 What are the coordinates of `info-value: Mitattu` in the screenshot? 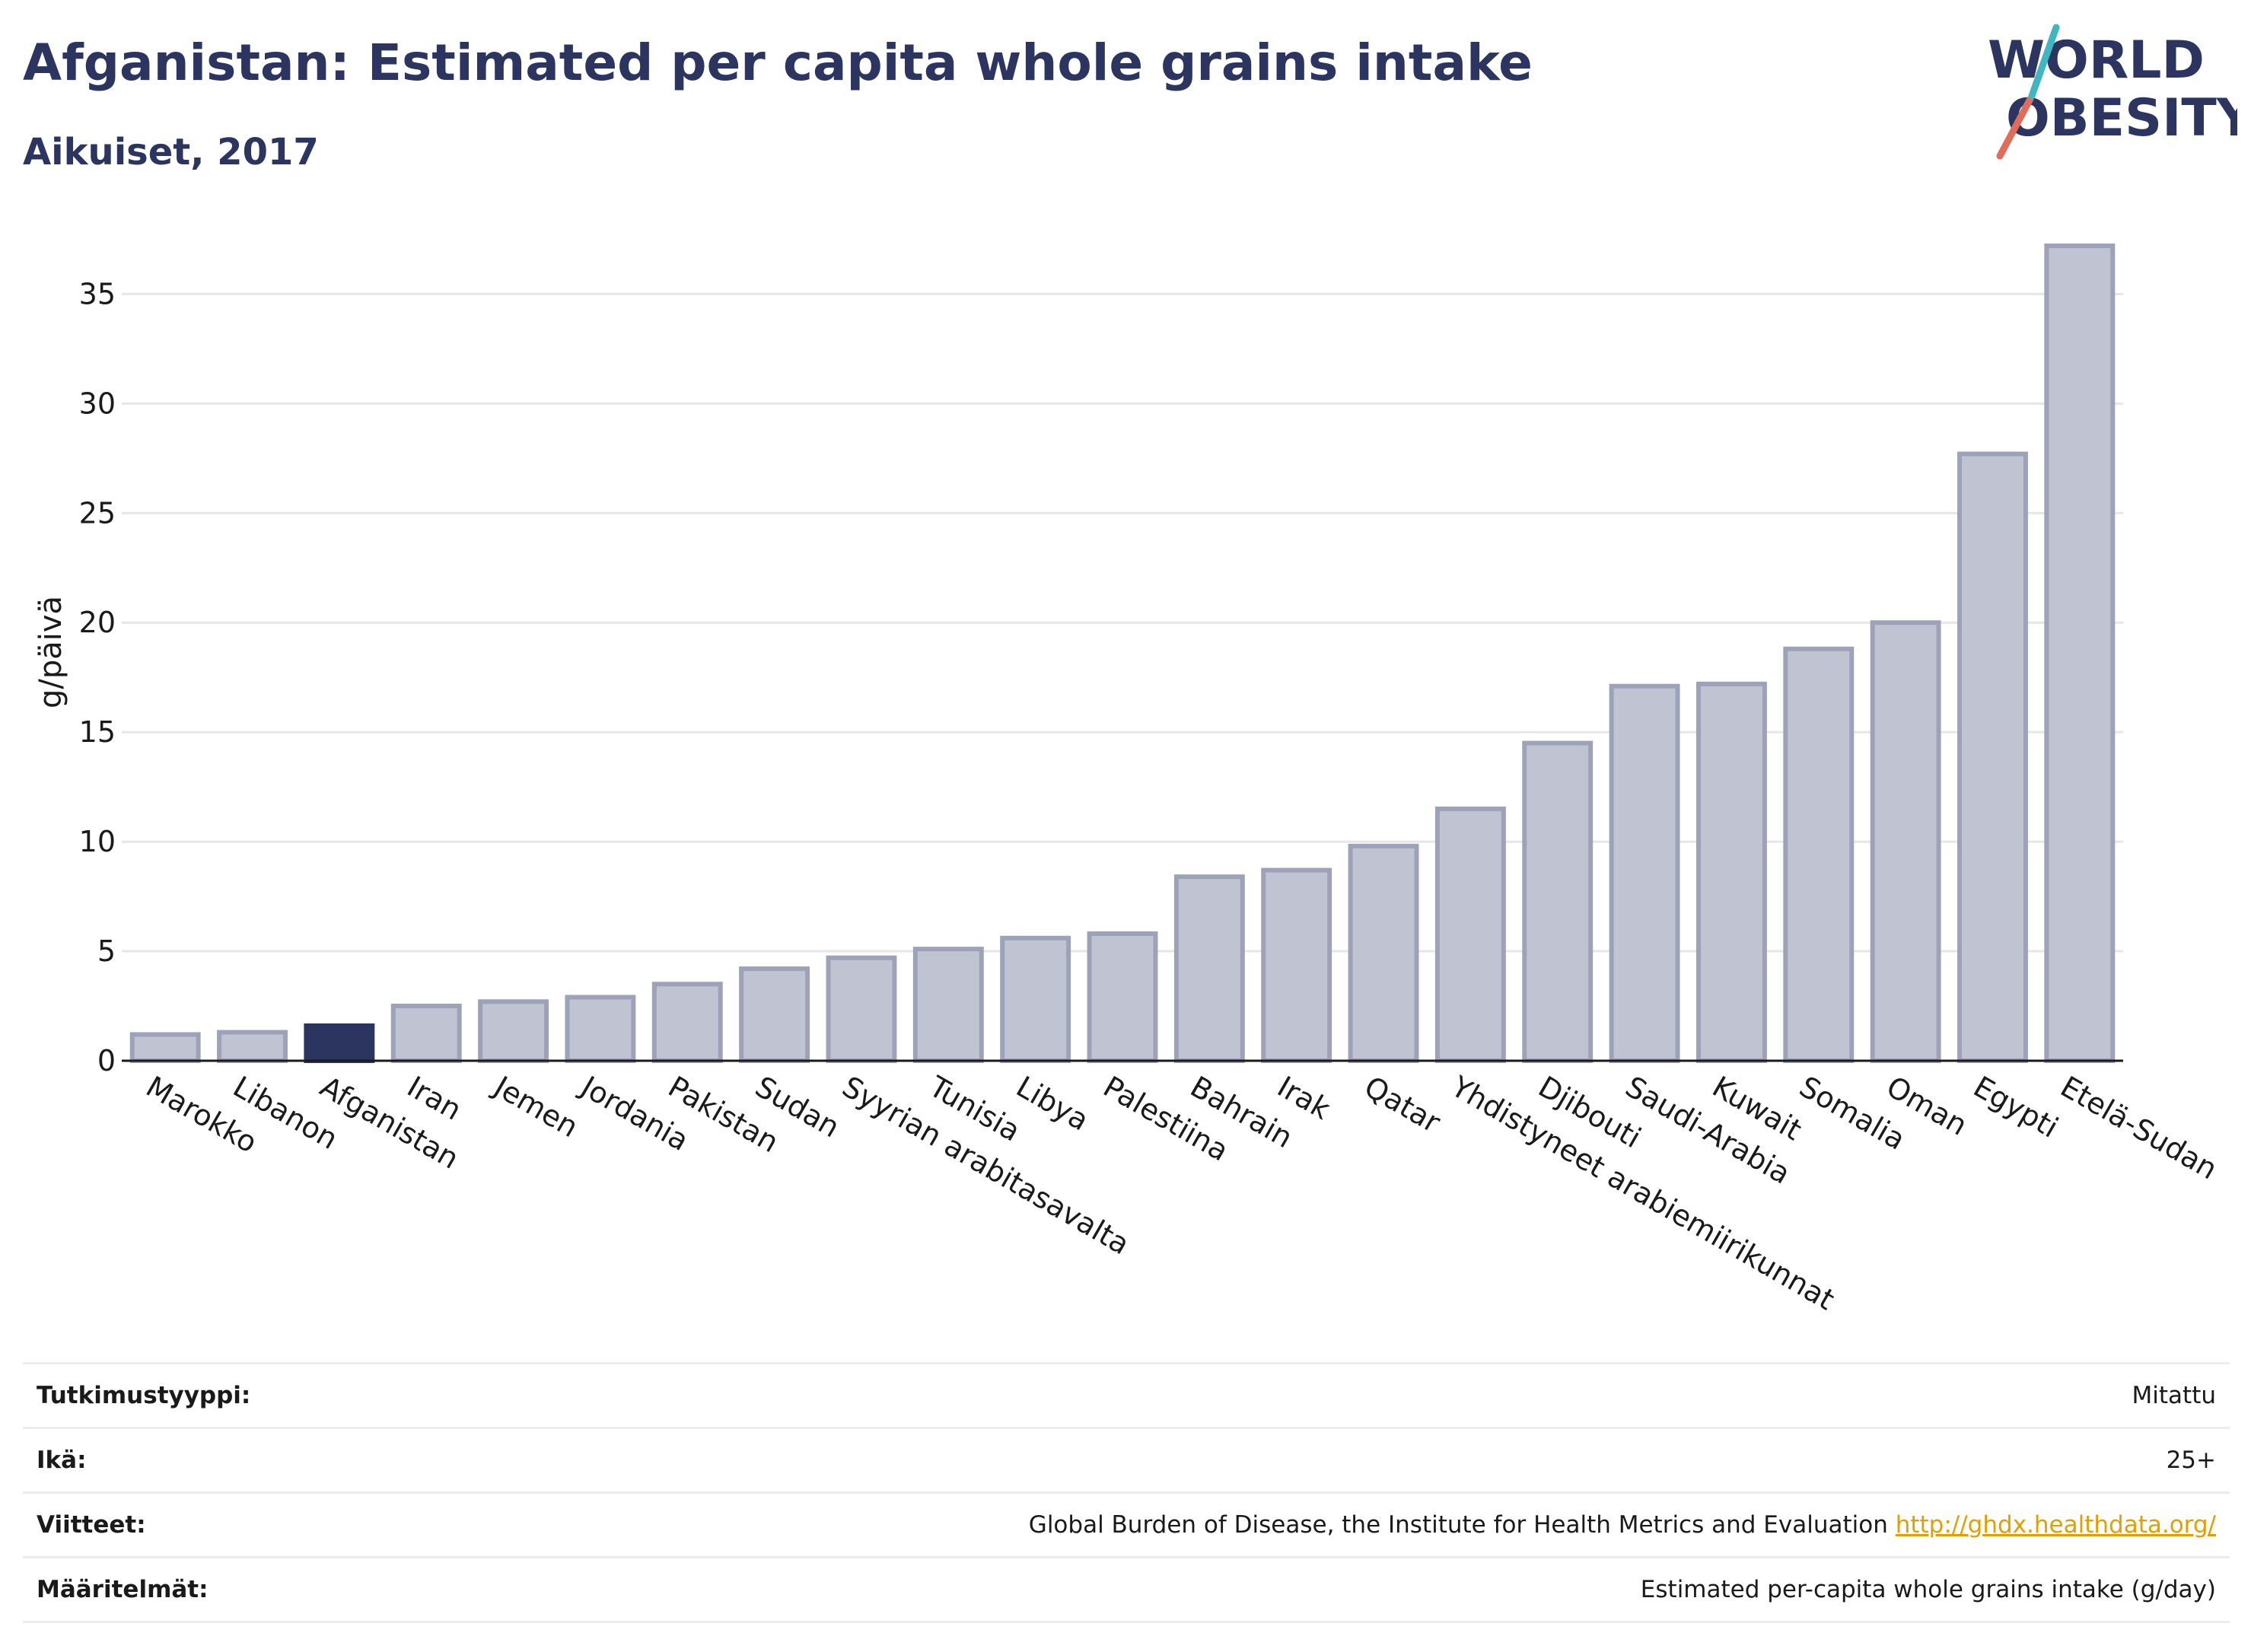 It's located at (2174, 1395).